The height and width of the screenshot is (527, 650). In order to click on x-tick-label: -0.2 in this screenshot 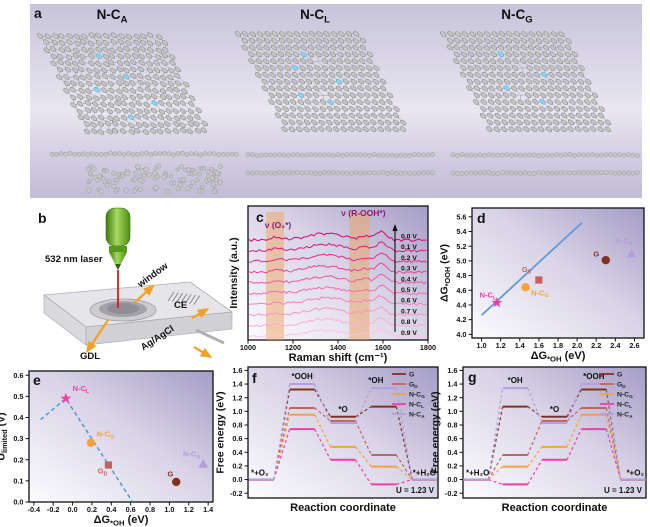, I will do `click(53, 509)`.